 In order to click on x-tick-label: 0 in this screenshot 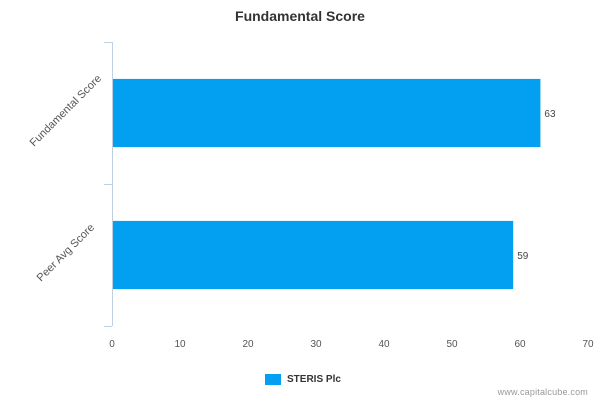, I will do `click(112, 344)`.